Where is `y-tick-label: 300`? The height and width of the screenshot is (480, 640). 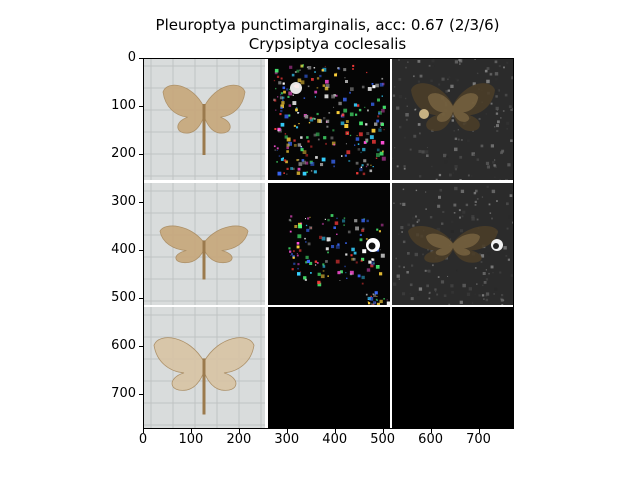 y-tick-label: 300 is located at coordinates (123, 201).